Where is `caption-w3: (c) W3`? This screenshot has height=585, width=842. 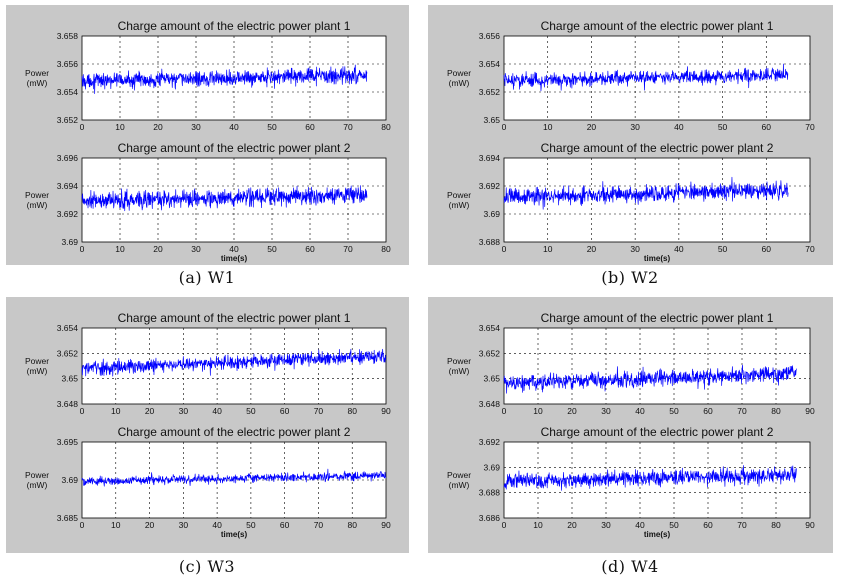 caption-w3: (c) W3 is located at coordinates (207, 566).